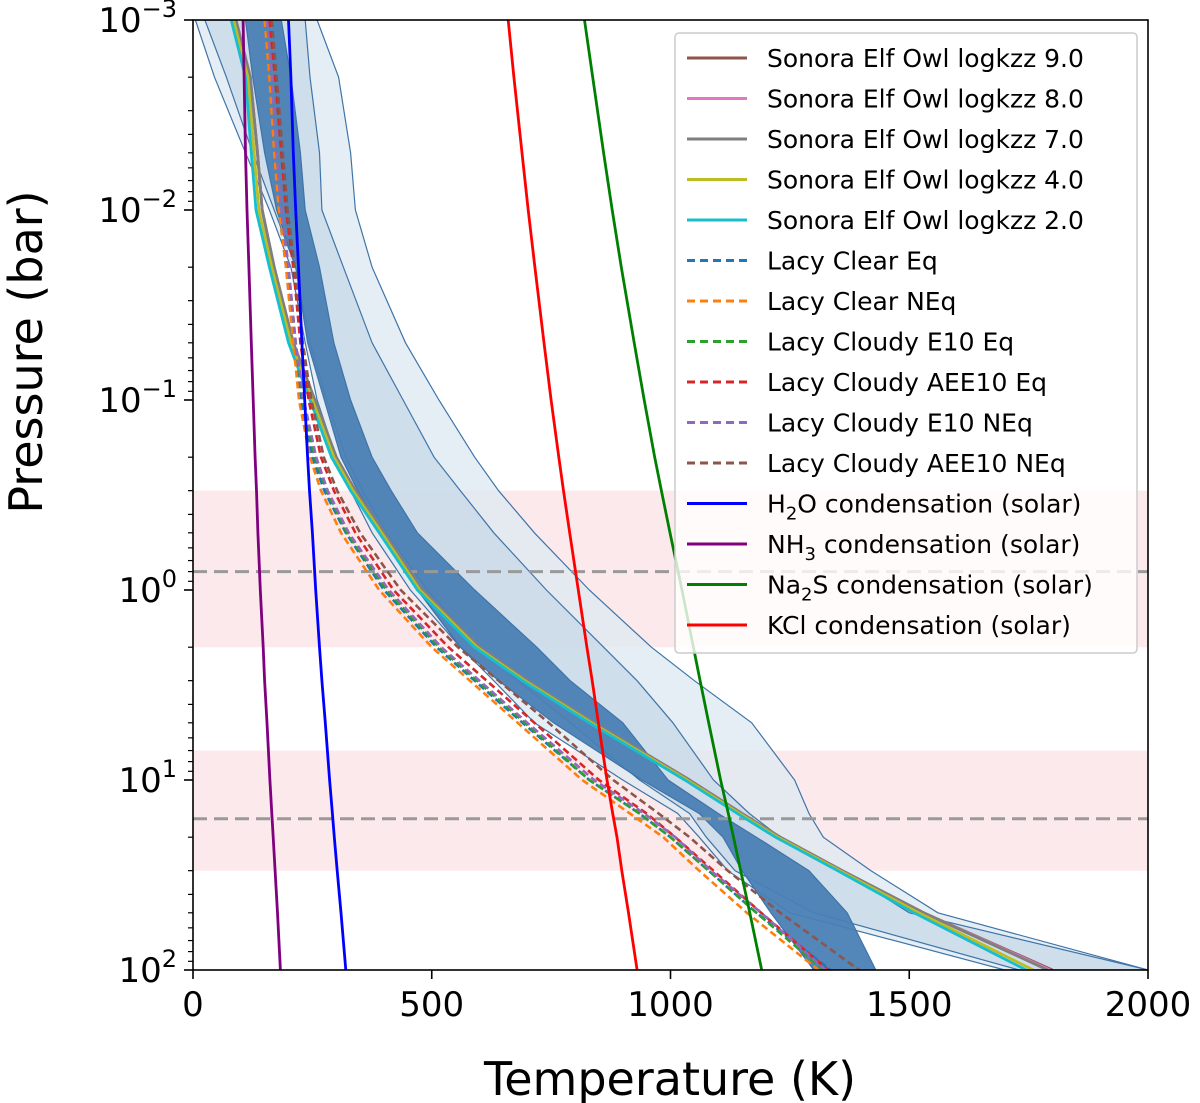 The image size is (1200, 1103). What do you see at coordinates (147, 588) in the screenshot?
I see `y-tick-label: 10⁰` at bounding box center [147, 588].